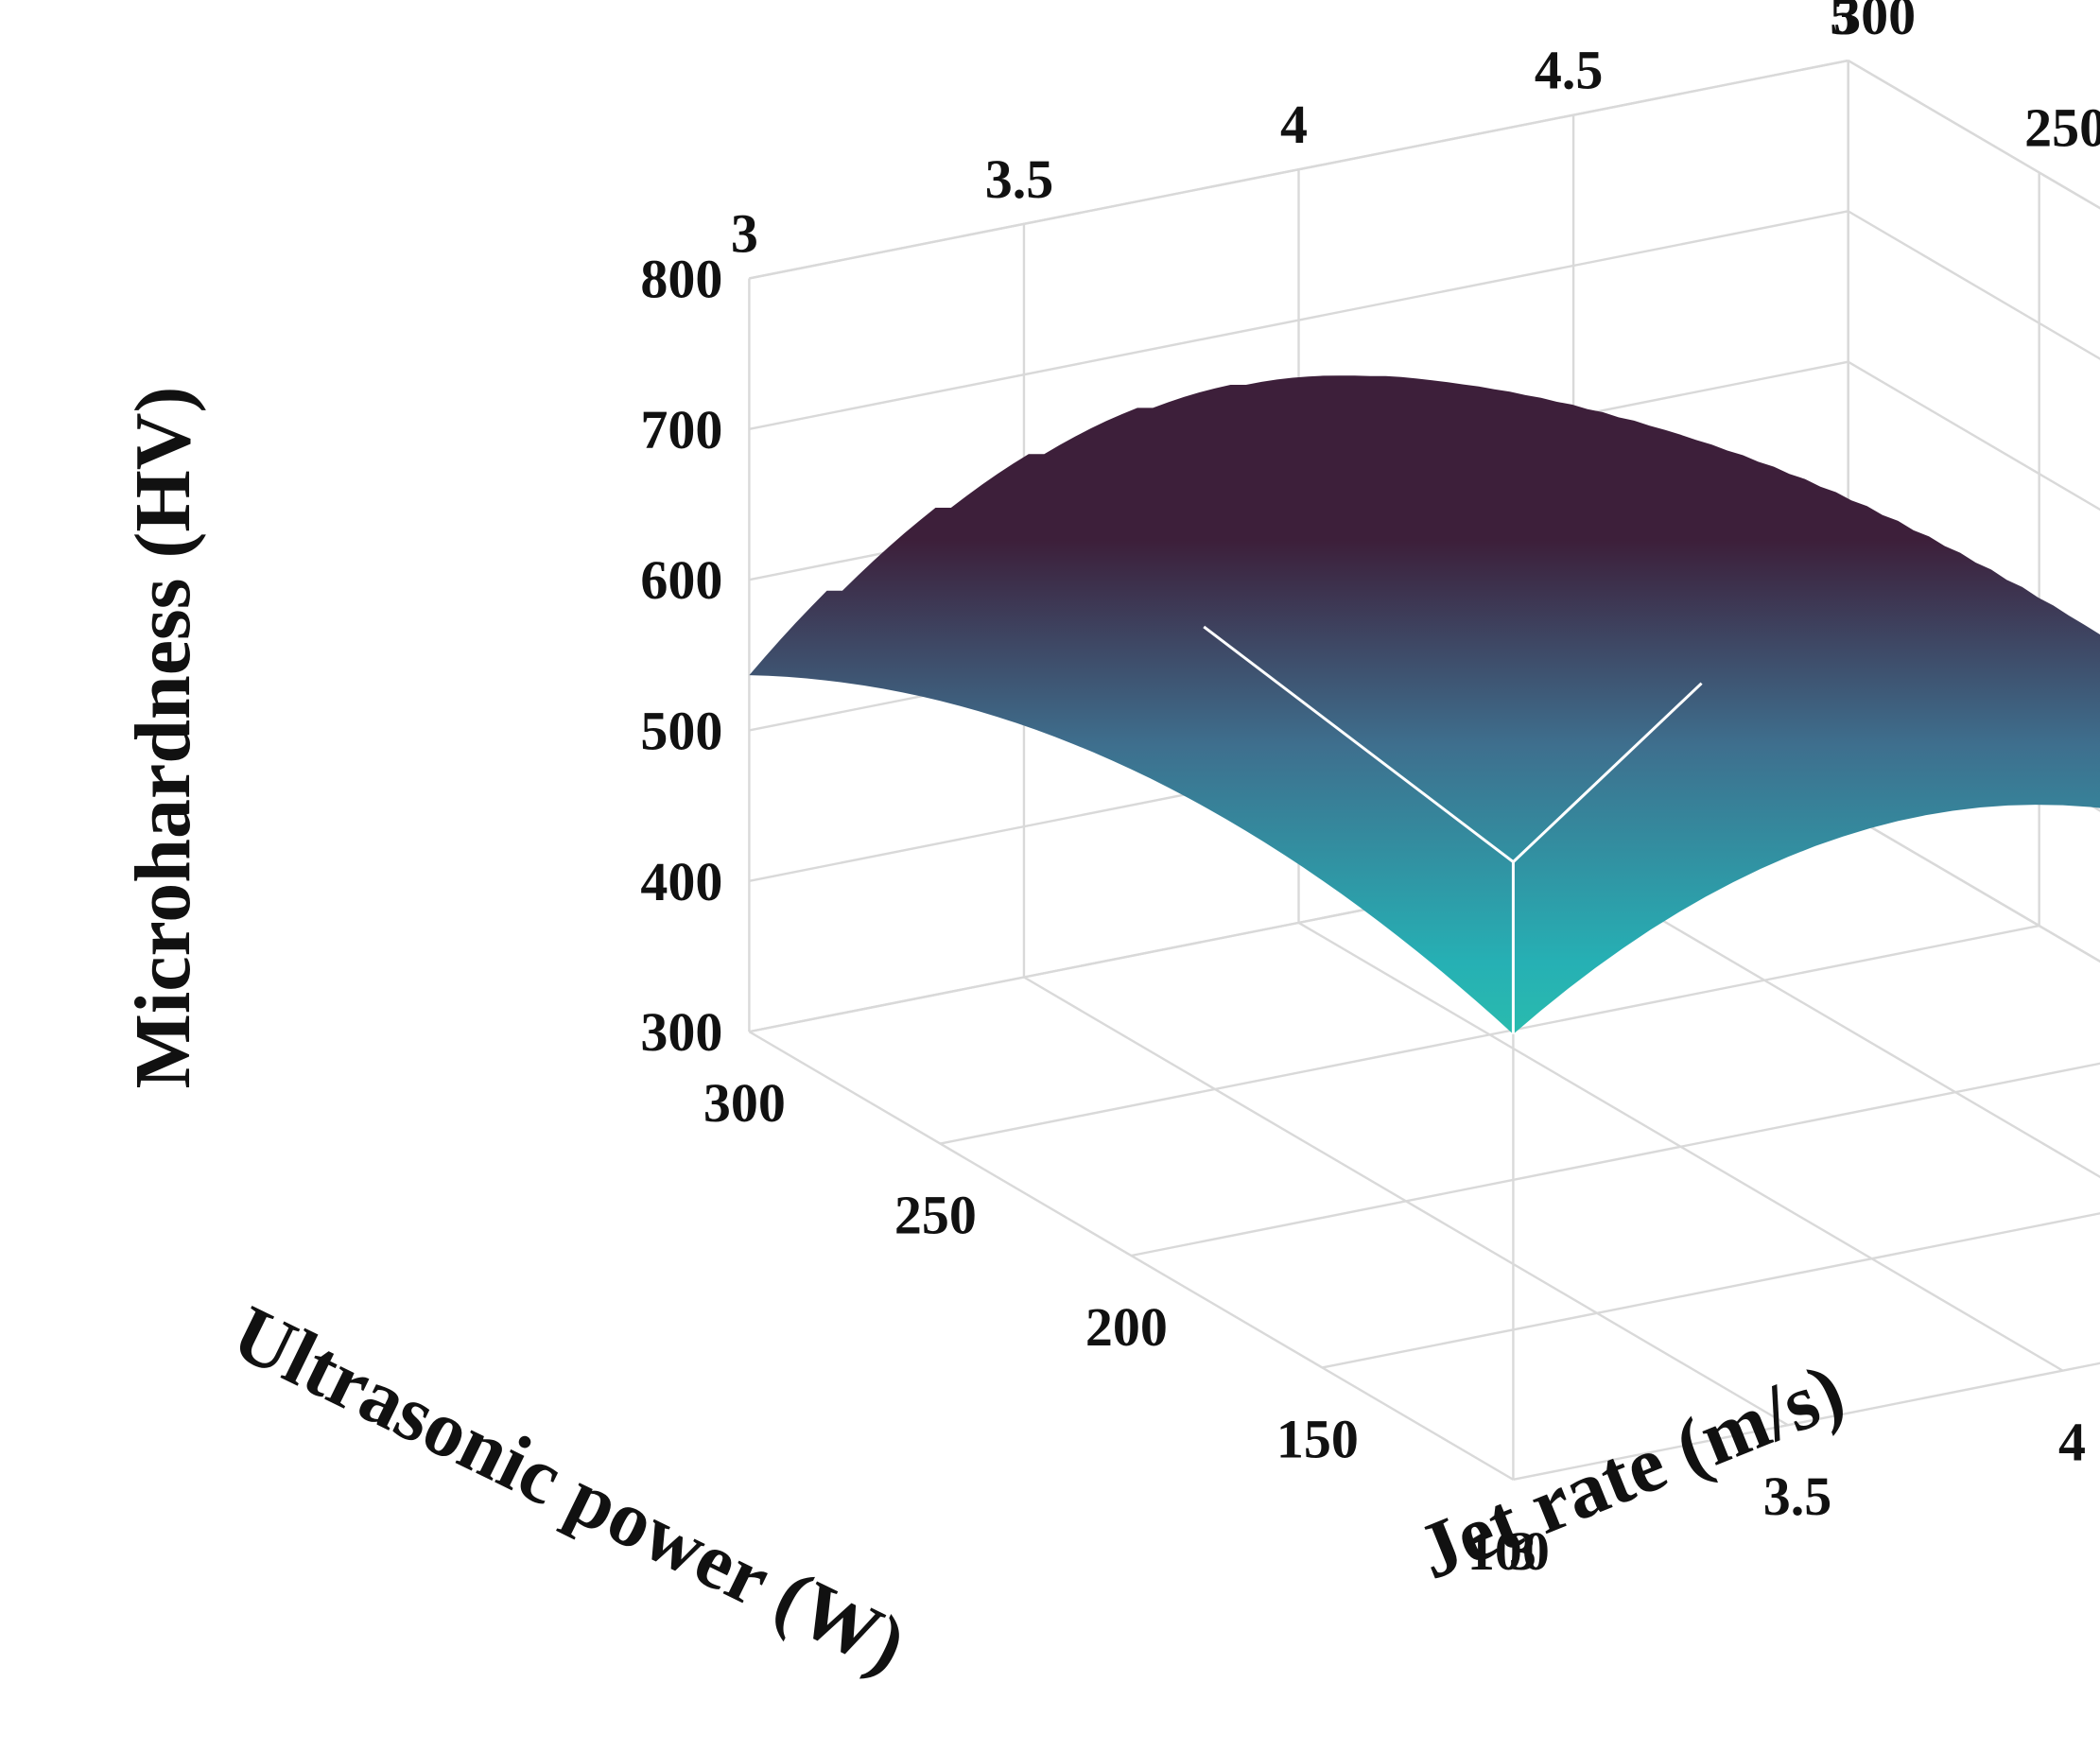 Image resolution: width=2100 pixels, height=1752 pixels. I want to click on jet-tick-top: 4, so click(1294, 125).